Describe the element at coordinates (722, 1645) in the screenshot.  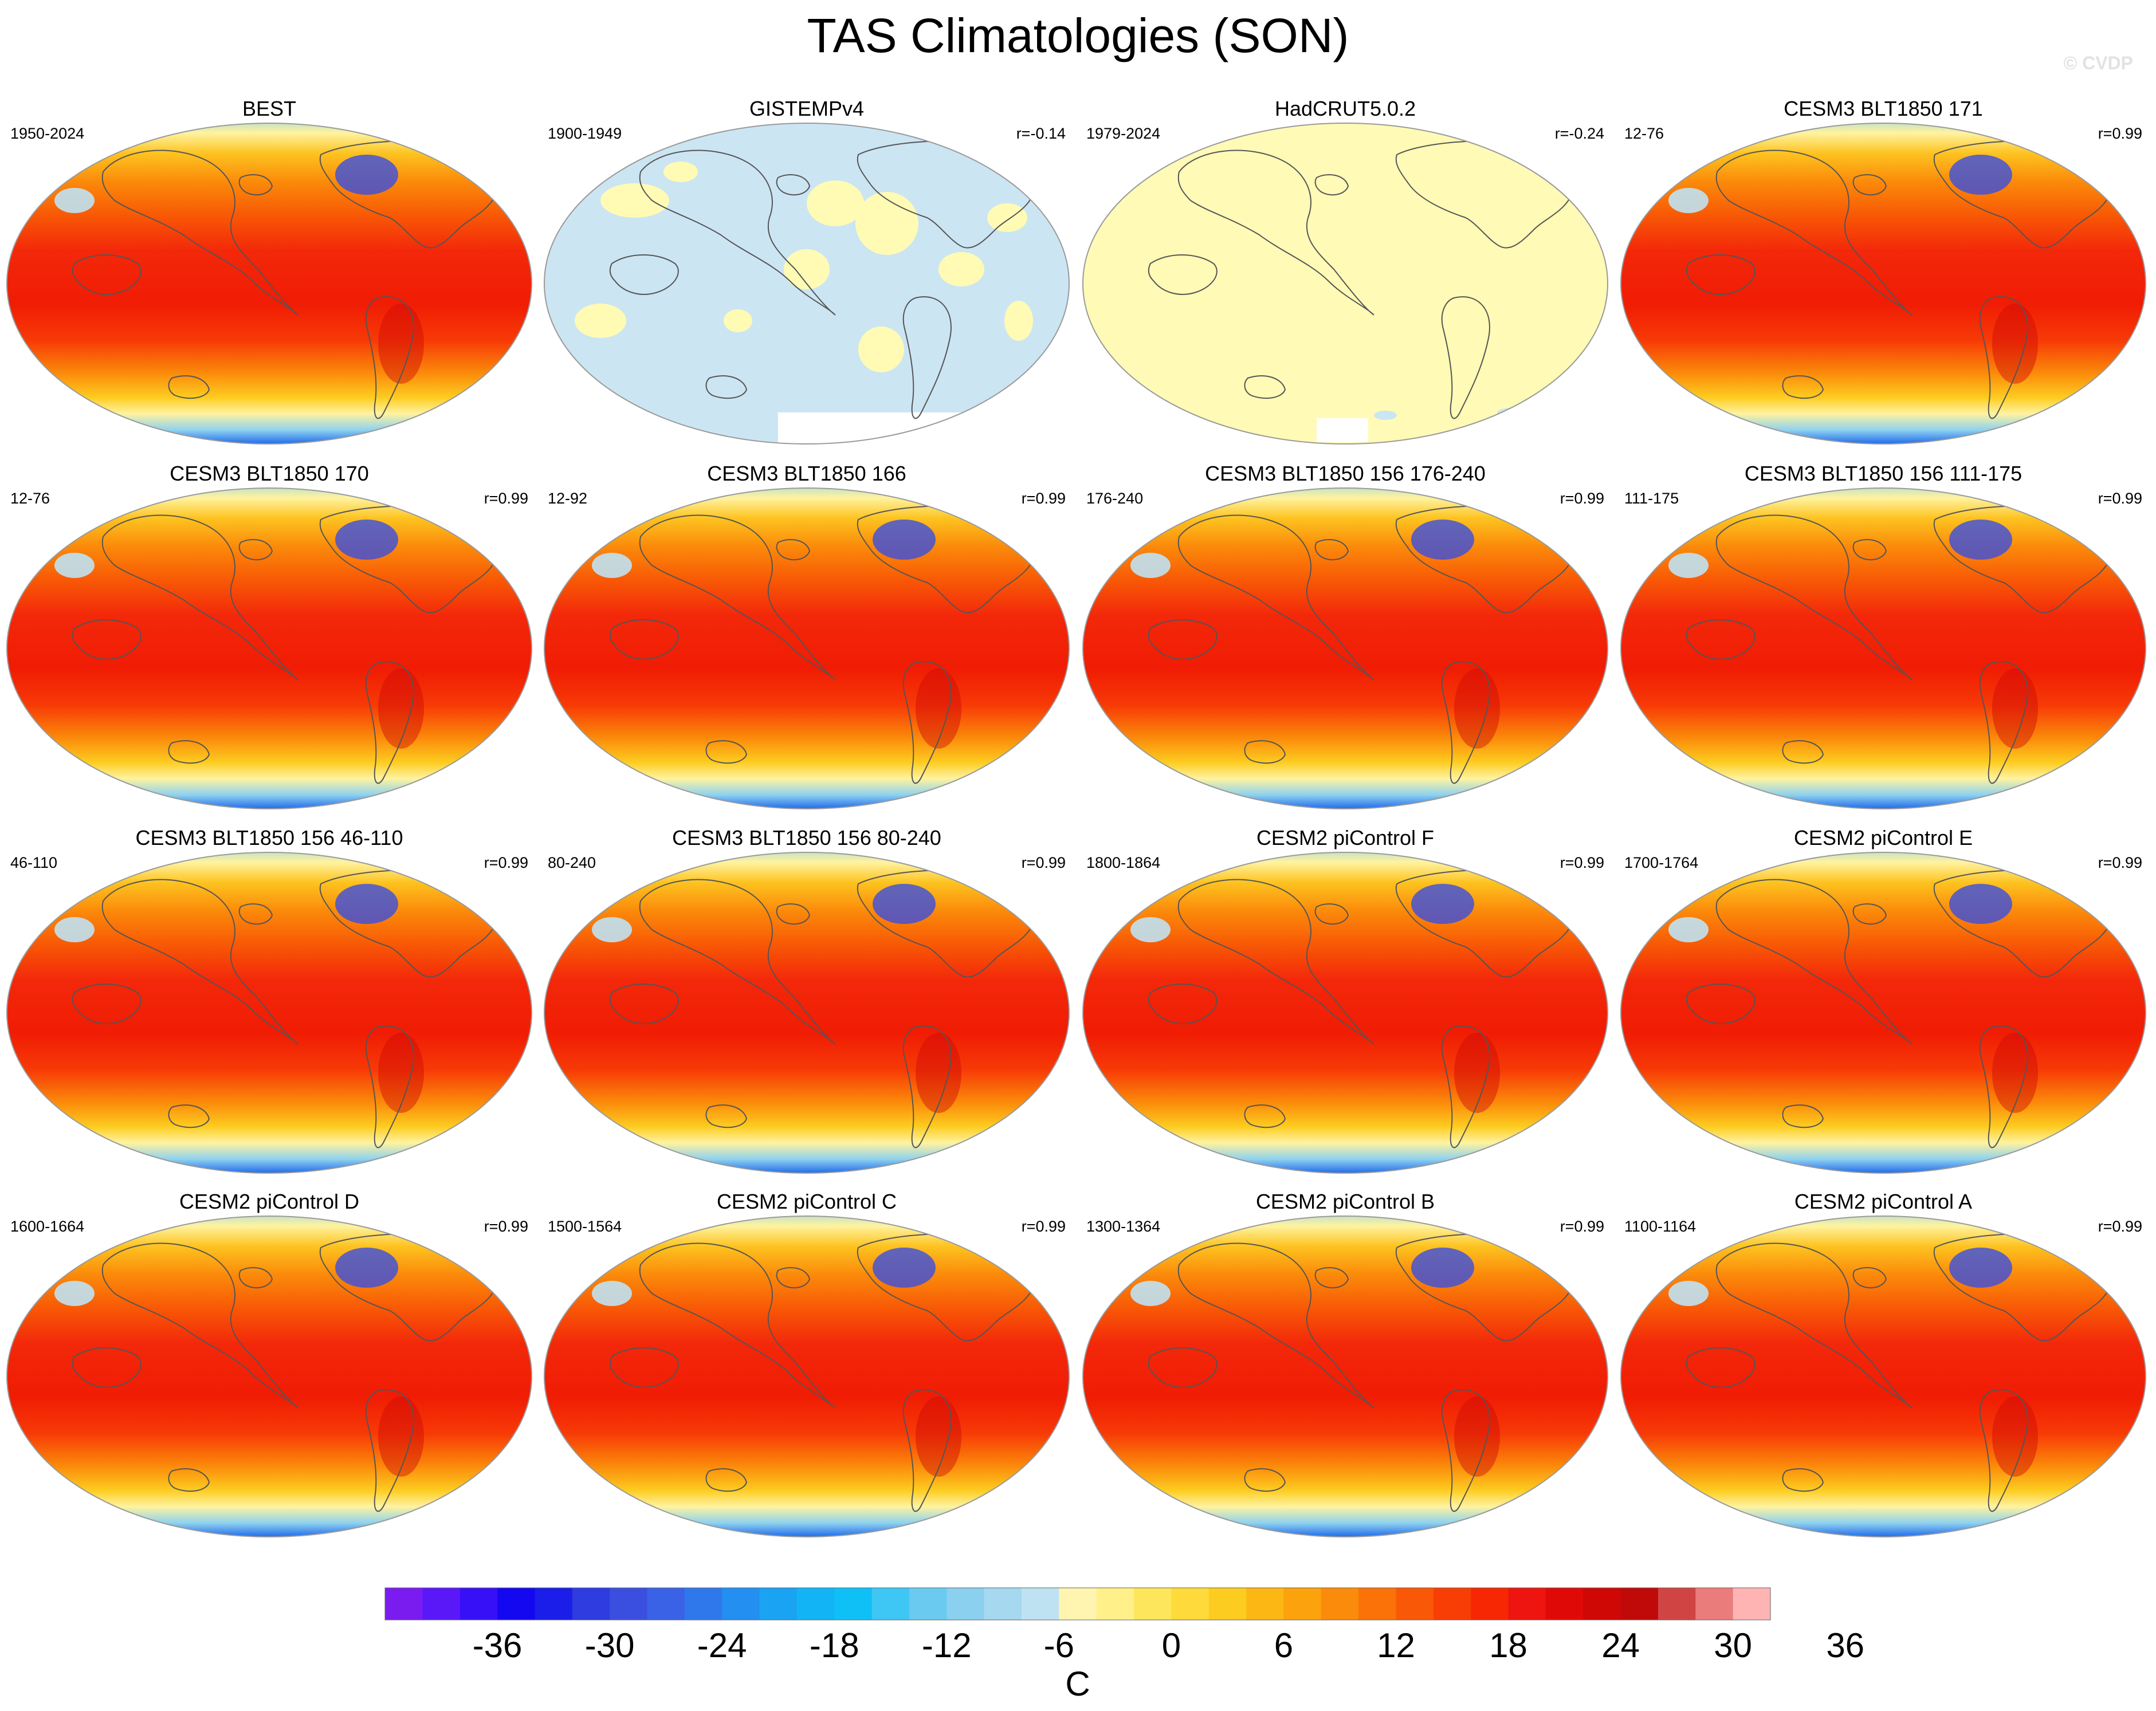
I see `colorbar-tick-label: -24` at that location.